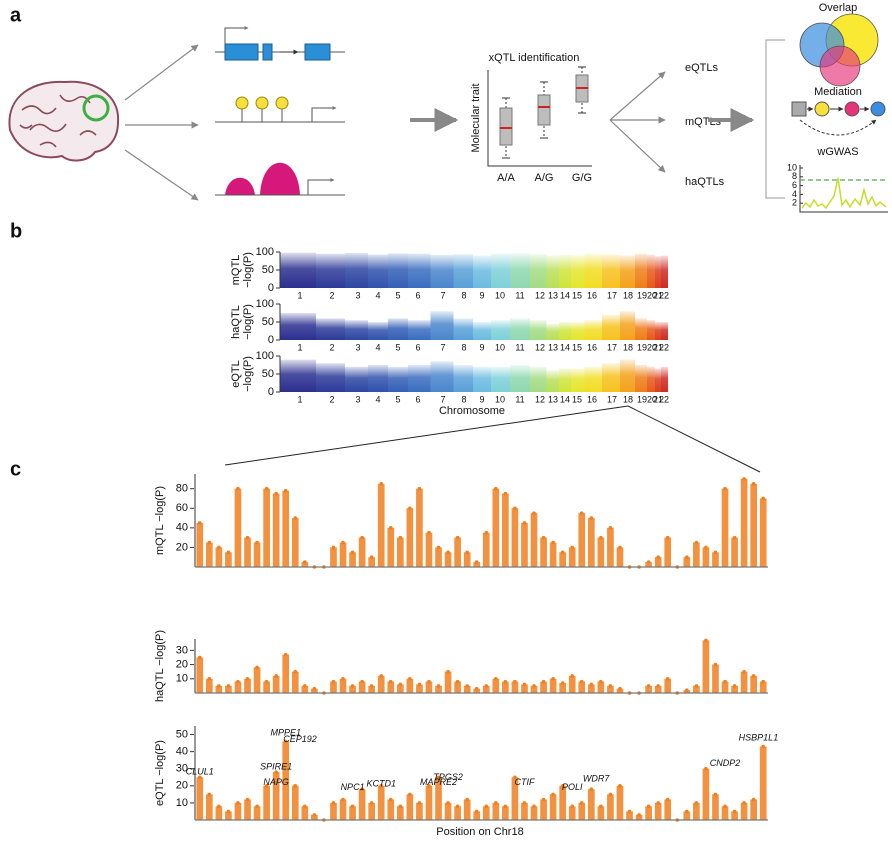  I want to click on y-tick-label: 60, so click(182, 508).